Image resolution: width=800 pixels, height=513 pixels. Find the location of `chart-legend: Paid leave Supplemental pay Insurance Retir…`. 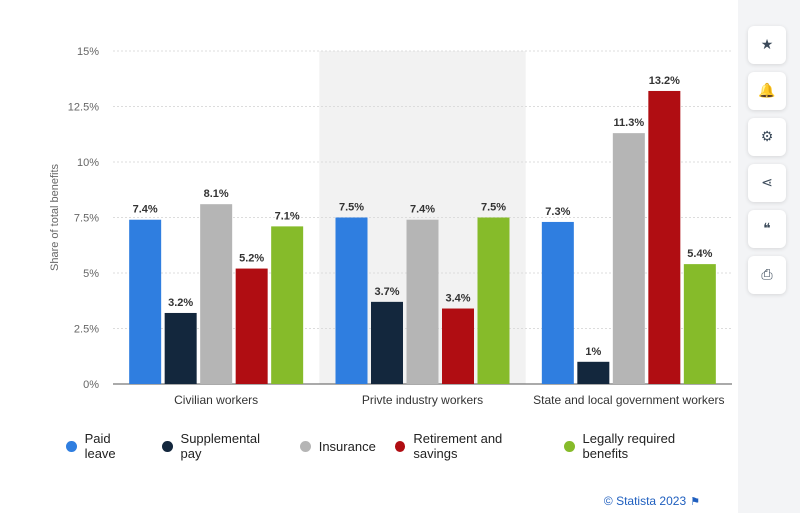

chart-legend: Paid leave Supplemental pay Insurance Retir… is located at coordinates (402, 446).